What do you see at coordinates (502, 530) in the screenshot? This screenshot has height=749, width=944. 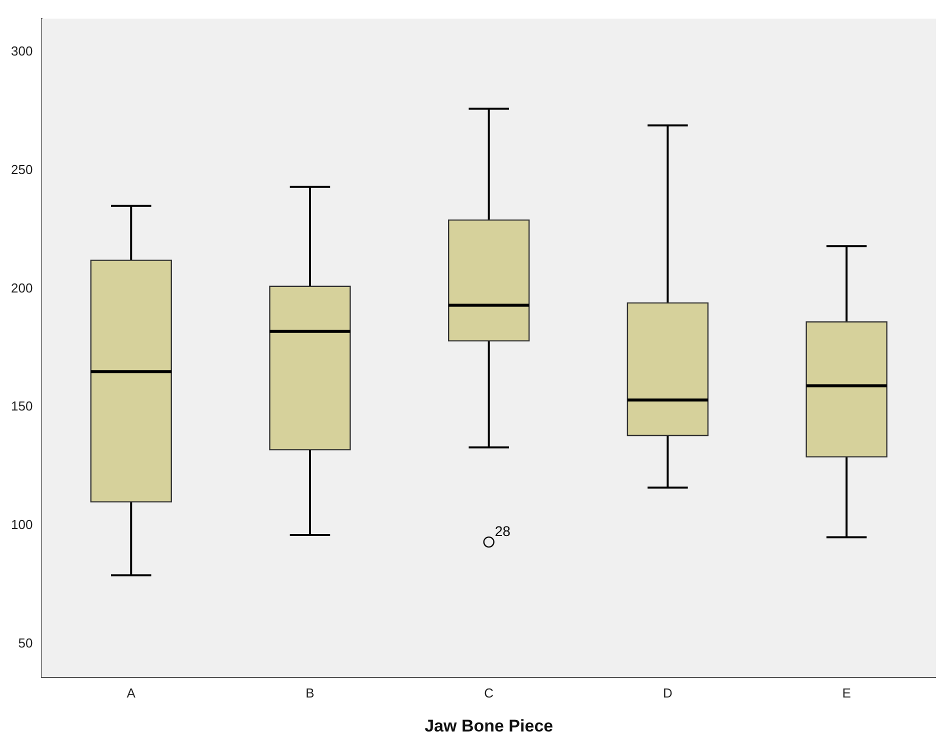 I see `annotation: 28` at bounding box center [502, 530].